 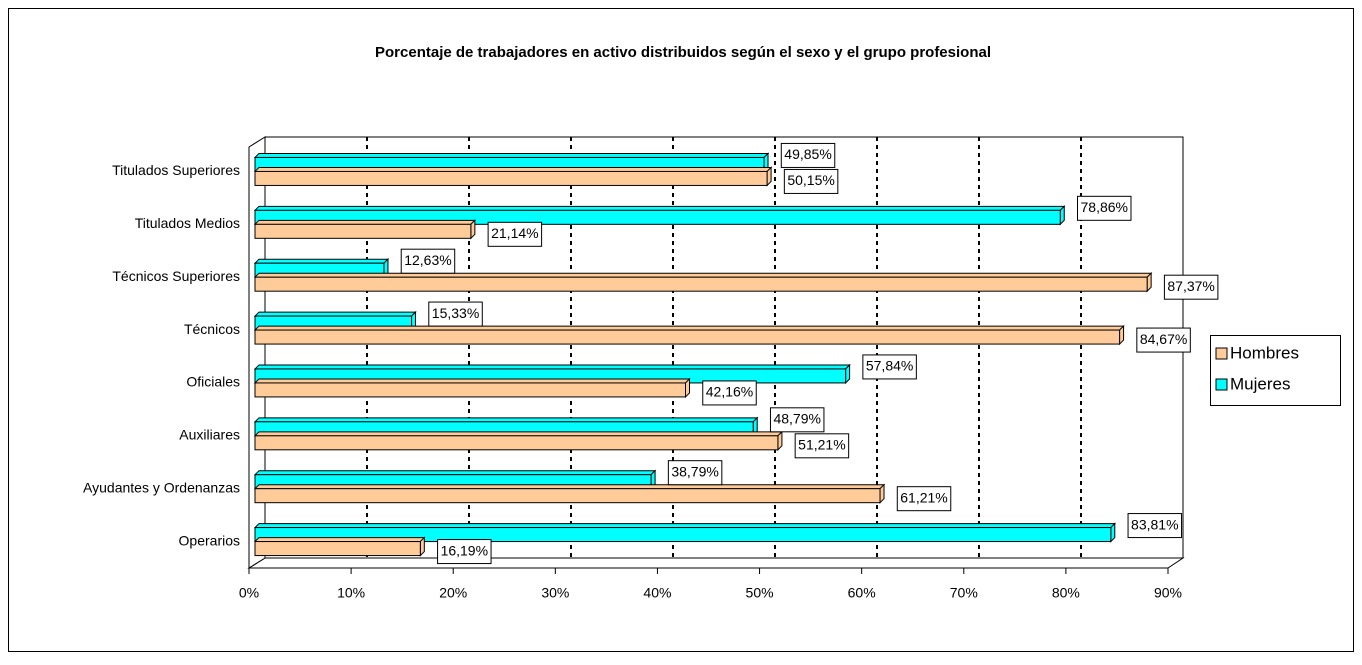 I want to click on x-tick-label: 20%, so click(x=453, y=593).